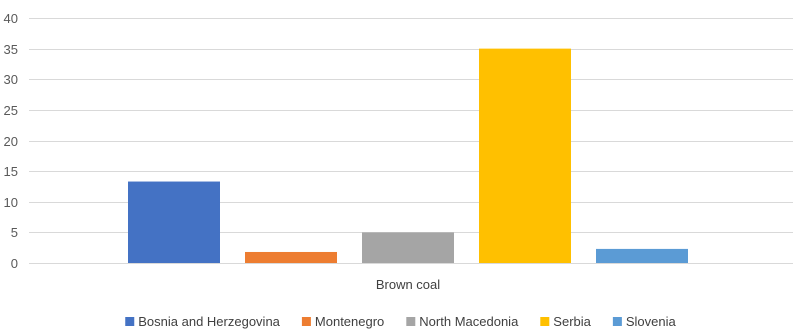  Describe the element at coordinates (11, 18) in the screenshot. I see `y-tick-label-40: 40` at that location.